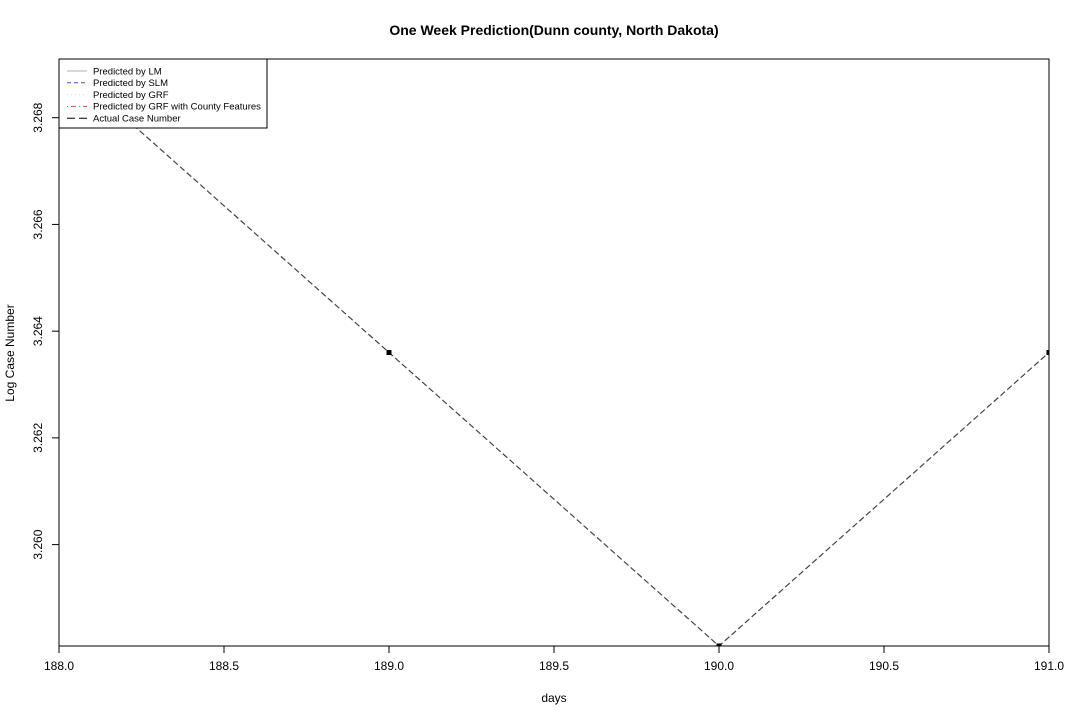 Image resolution: width=1080 pixels, height=720 pixels. I want to click on y-tick-label: 3.260, so click(38, 544).